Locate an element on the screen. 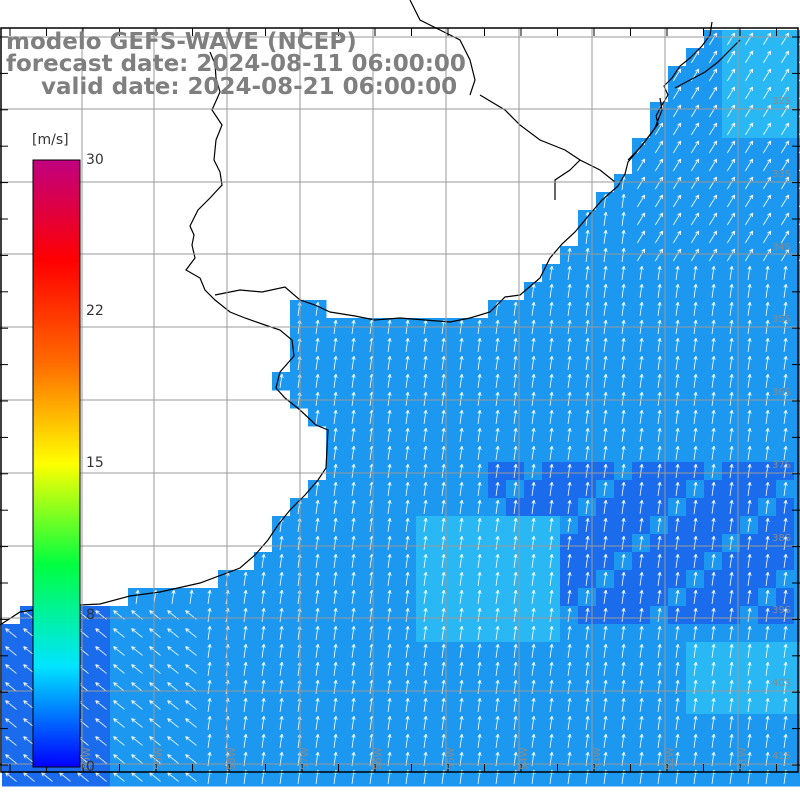 Image resolution: width=800 pixels, height=800 pixels. coastline-interior-north is located at coordinates (707, 64).